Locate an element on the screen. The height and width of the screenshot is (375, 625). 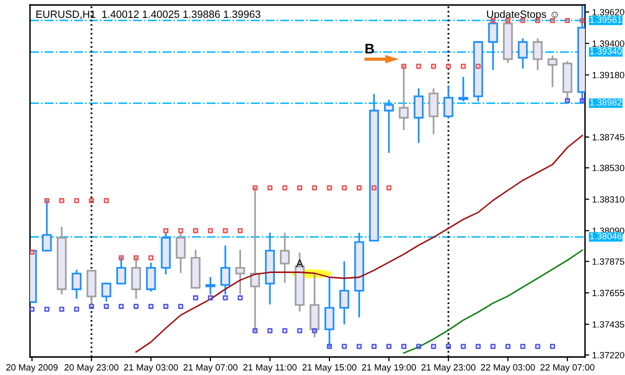
y-tick-label: 1.37435 is located at coordinates (608, 324).